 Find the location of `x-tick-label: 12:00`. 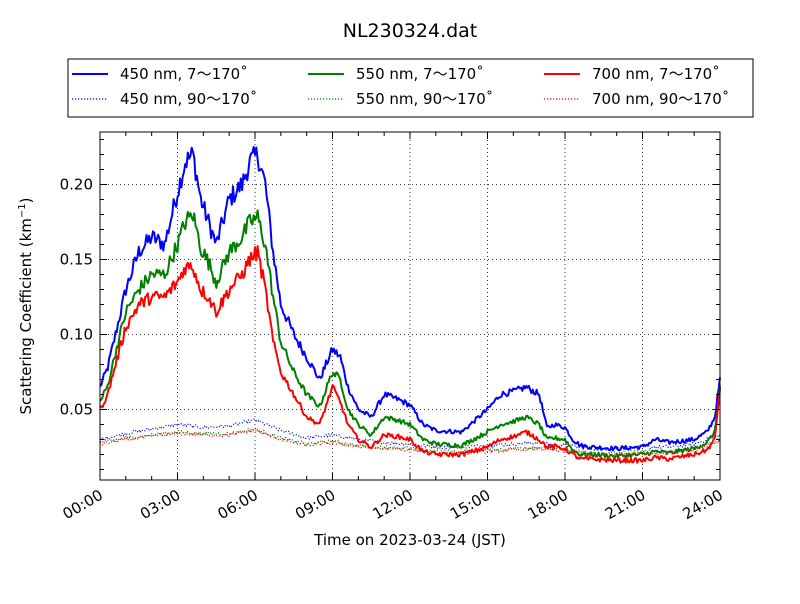

x-tick-label: 12:00 is located at coordinates (393, 504).